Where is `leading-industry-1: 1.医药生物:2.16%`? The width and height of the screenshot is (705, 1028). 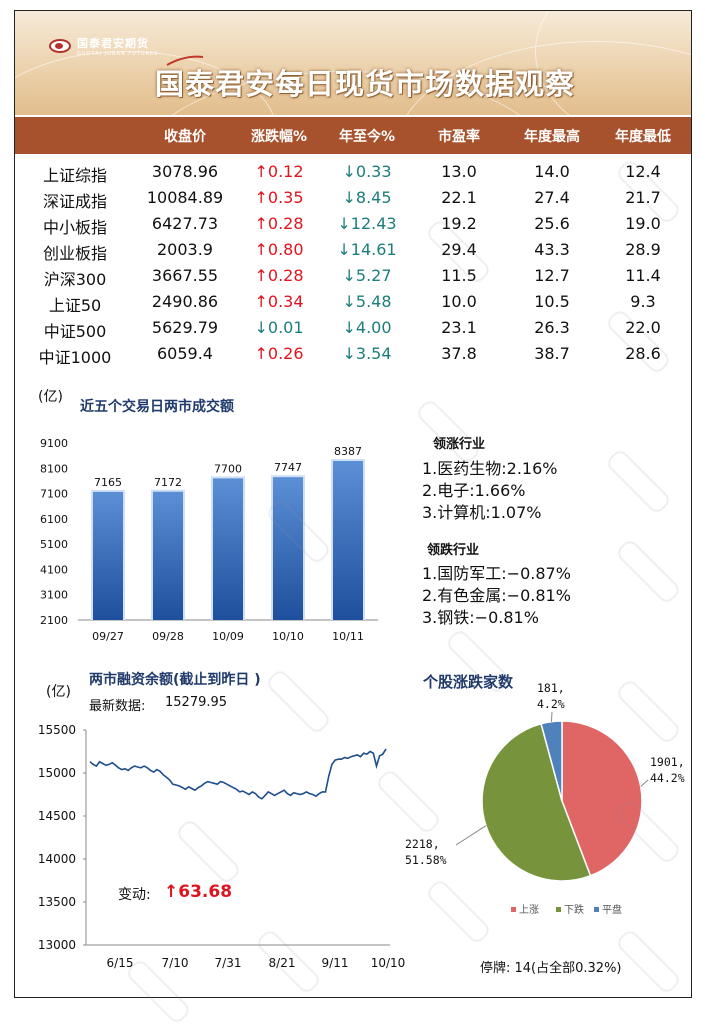
leading-industry-1: 1.医药生物:2.16% is located at coordinates (490, 468).